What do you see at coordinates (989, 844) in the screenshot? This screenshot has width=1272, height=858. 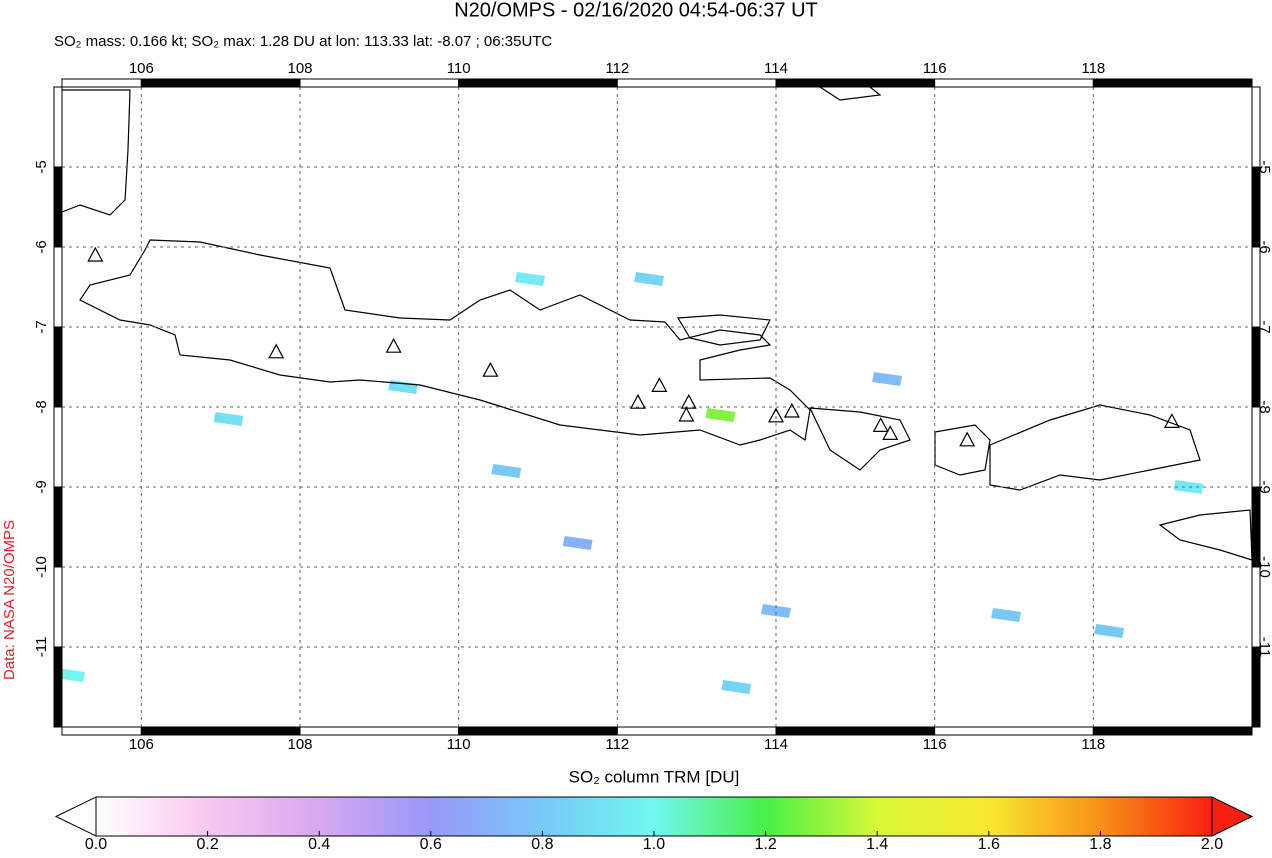 I see `colorbar-tick-label: 1.6` at bounding box center [989, 844].